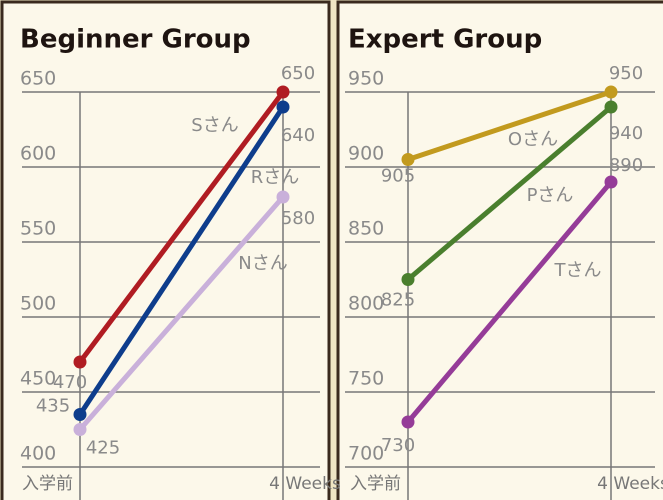 The height and width of the screenshot is (500, 663). What do you see at coordinates (366, 154) in the screenshot?
I see `y-tick-label: 900` at bounding box center [366, 154].